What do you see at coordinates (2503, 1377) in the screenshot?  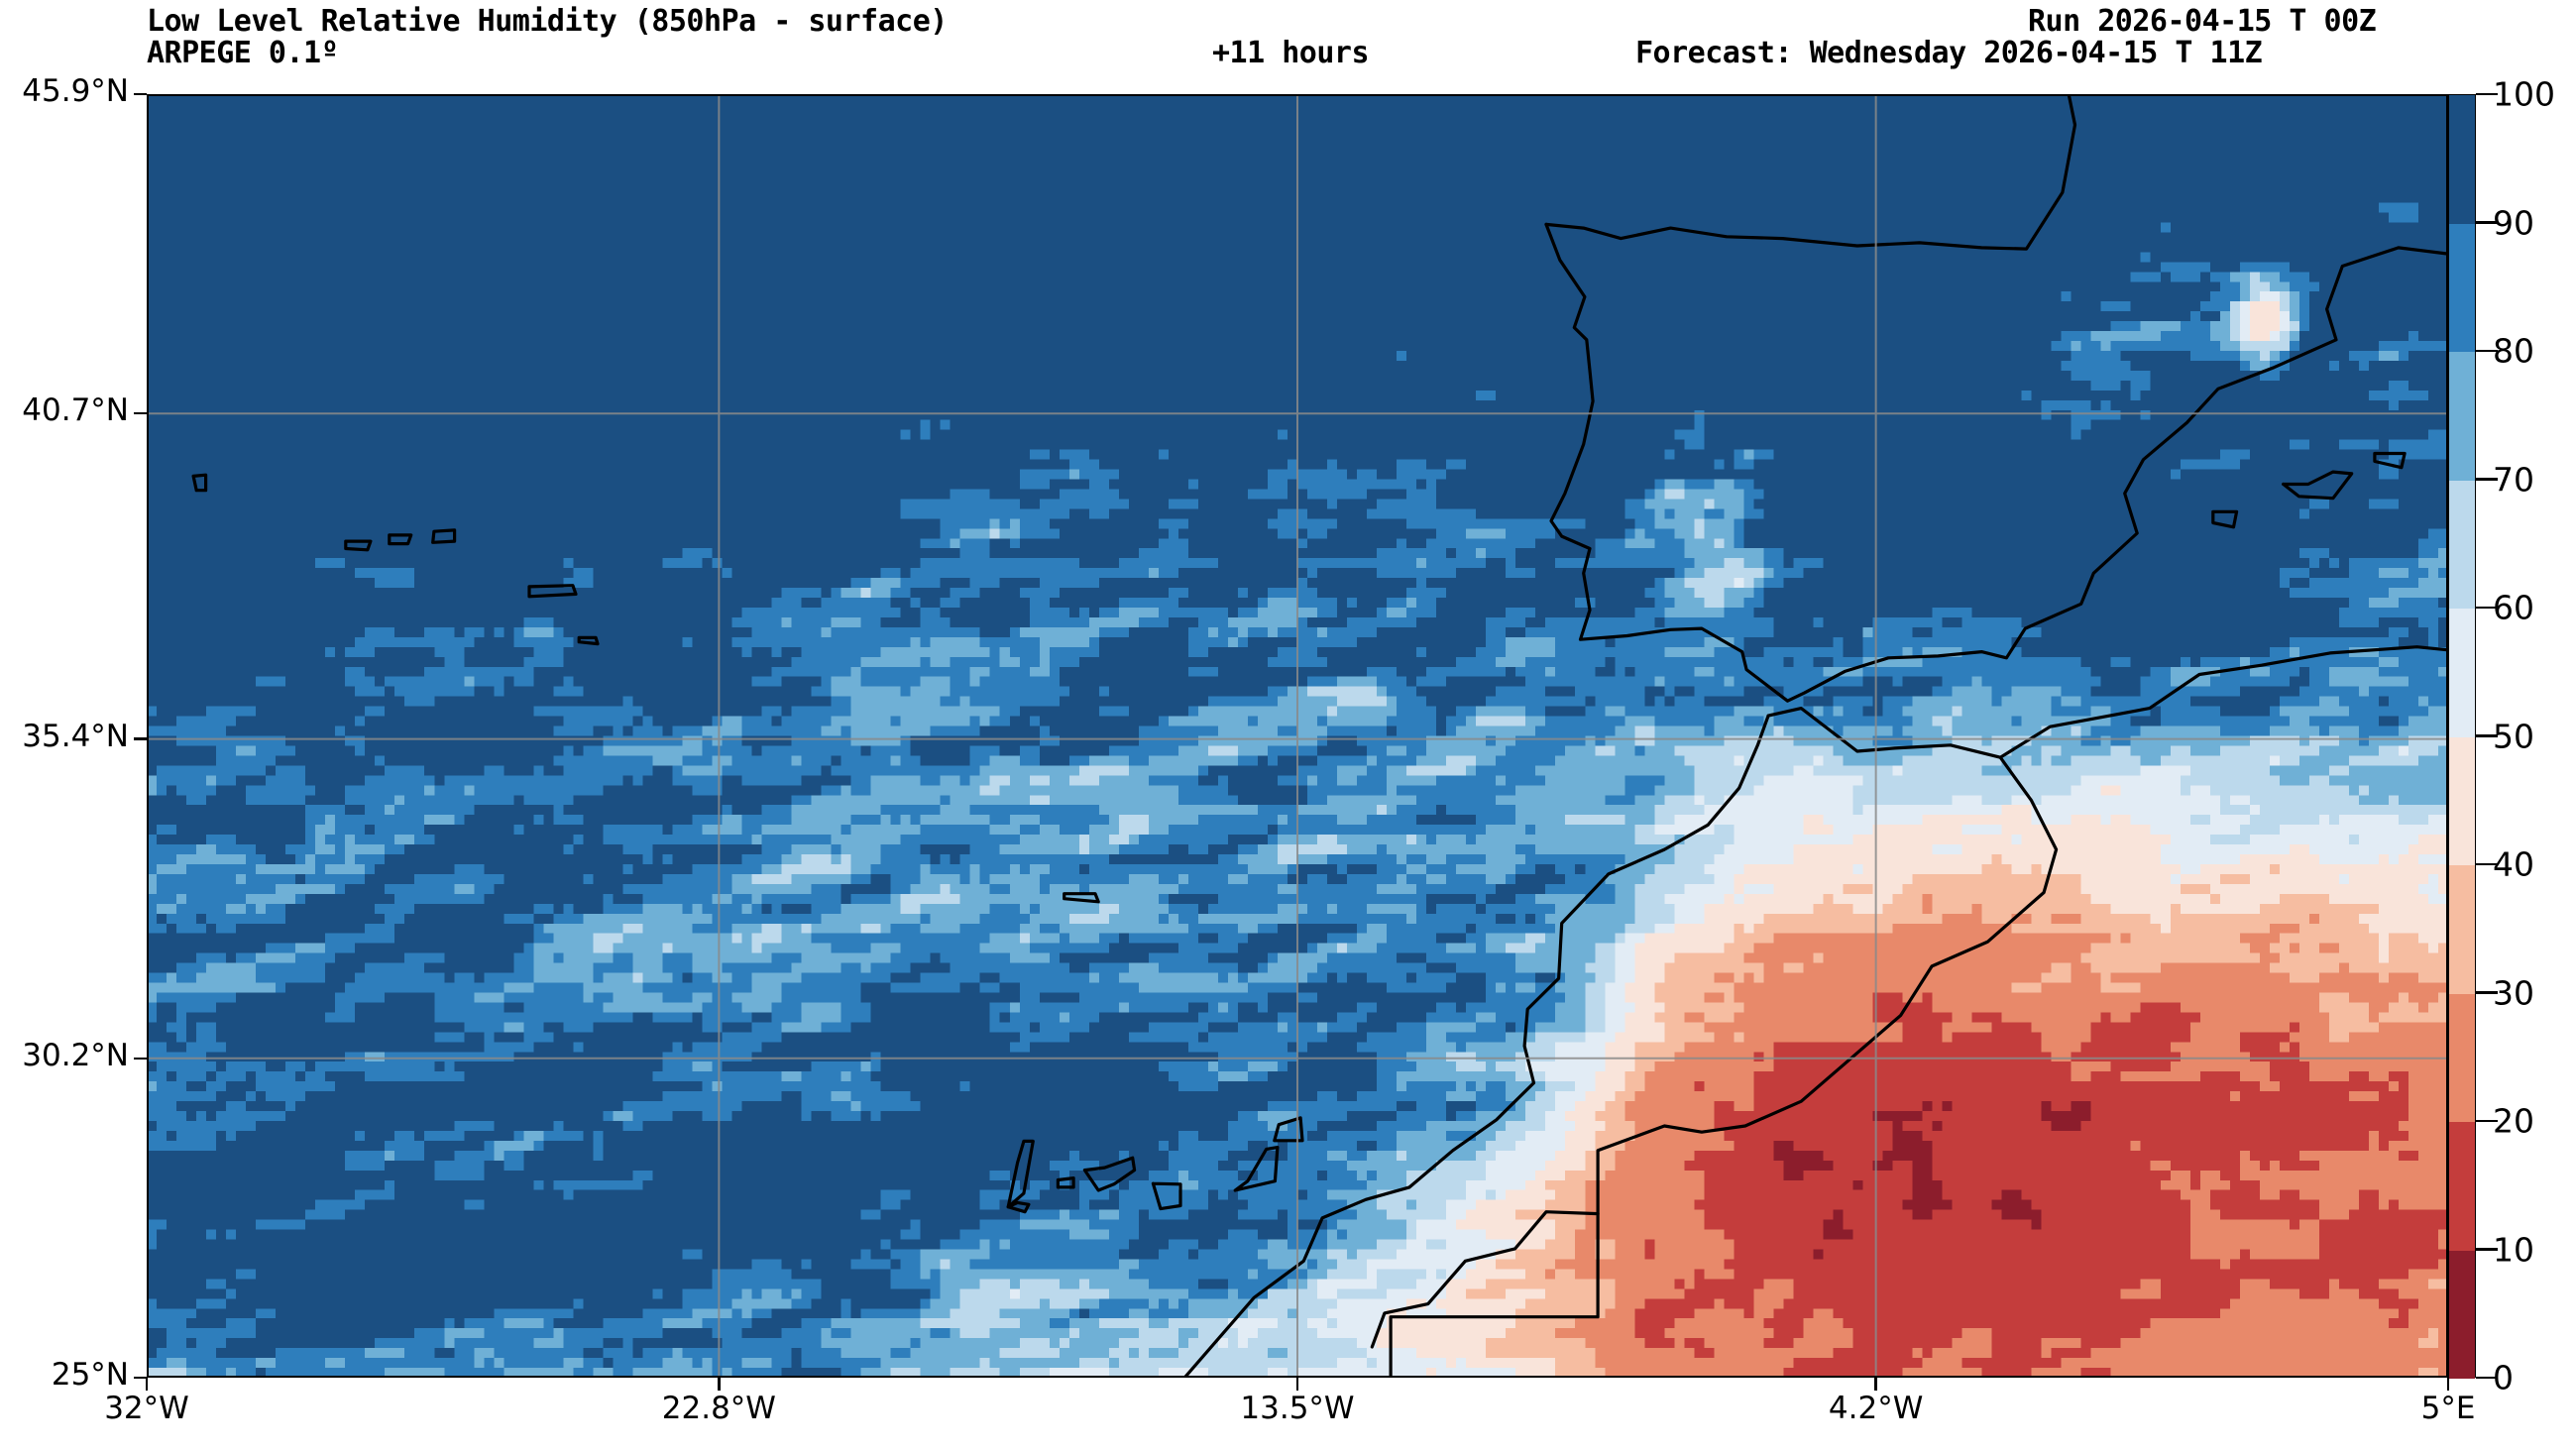 I see `colorbar-tick-label: 0` at bounding box center [2503, 1377].